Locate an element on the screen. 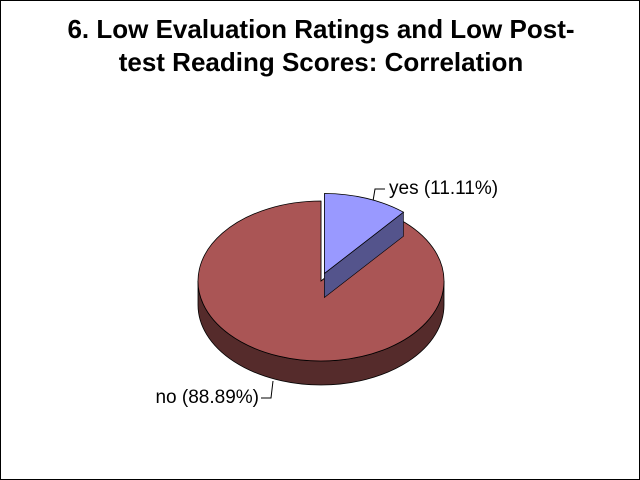 The width and height of the screenshot is (640, 480). data-label: yes (11.11%) is located at coordinates (443, 188).